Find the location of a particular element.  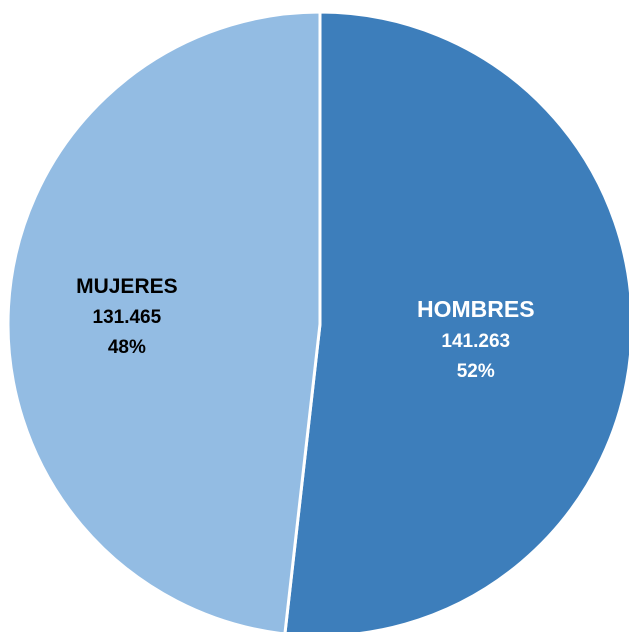

slice-percent-hombres: 52% is located at coordinates (476, 371).